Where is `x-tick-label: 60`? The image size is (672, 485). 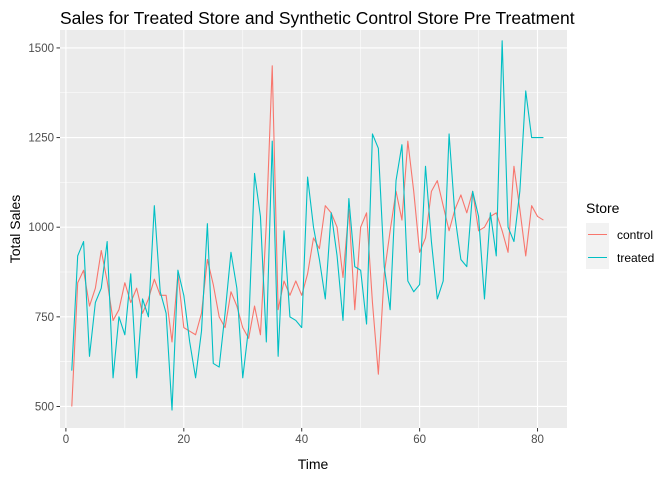 x-tick-label: 60 is located at coordinates (419, 440).